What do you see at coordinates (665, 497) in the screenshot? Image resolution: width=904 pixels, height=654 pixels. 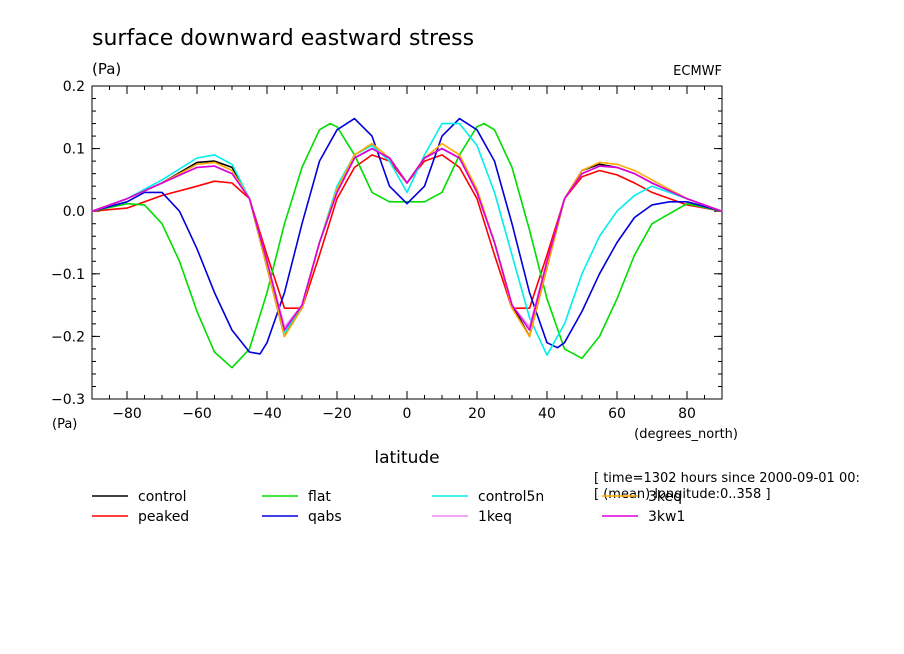 I see `legend-label-3keq: 3keq` at bounding box center [665, 497].